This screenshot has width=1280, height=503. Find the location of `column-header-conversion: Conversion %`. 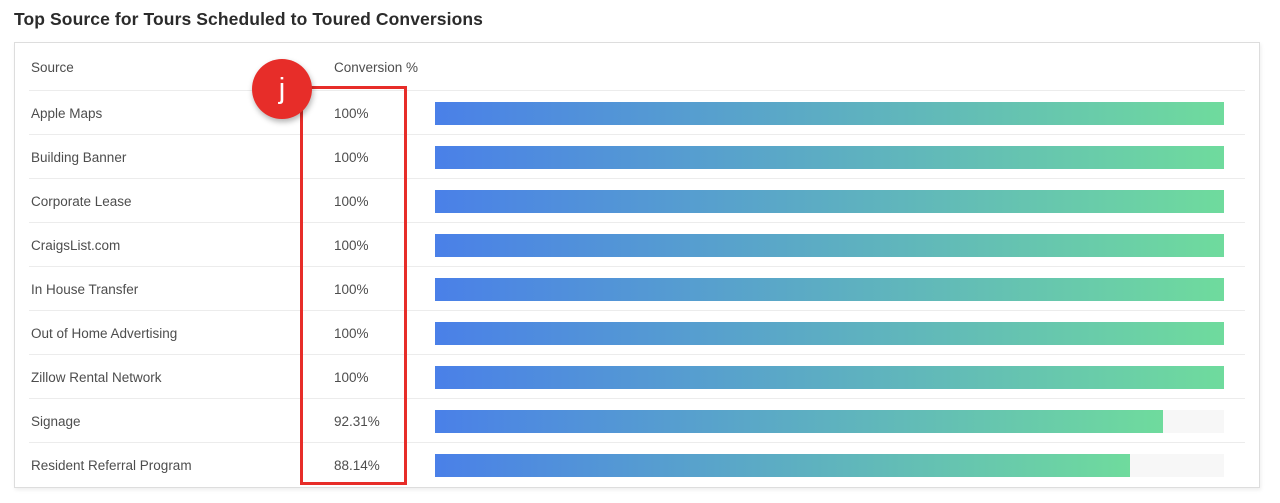

column-header-conversion: Conversion % is located at coordinates (376, 67).